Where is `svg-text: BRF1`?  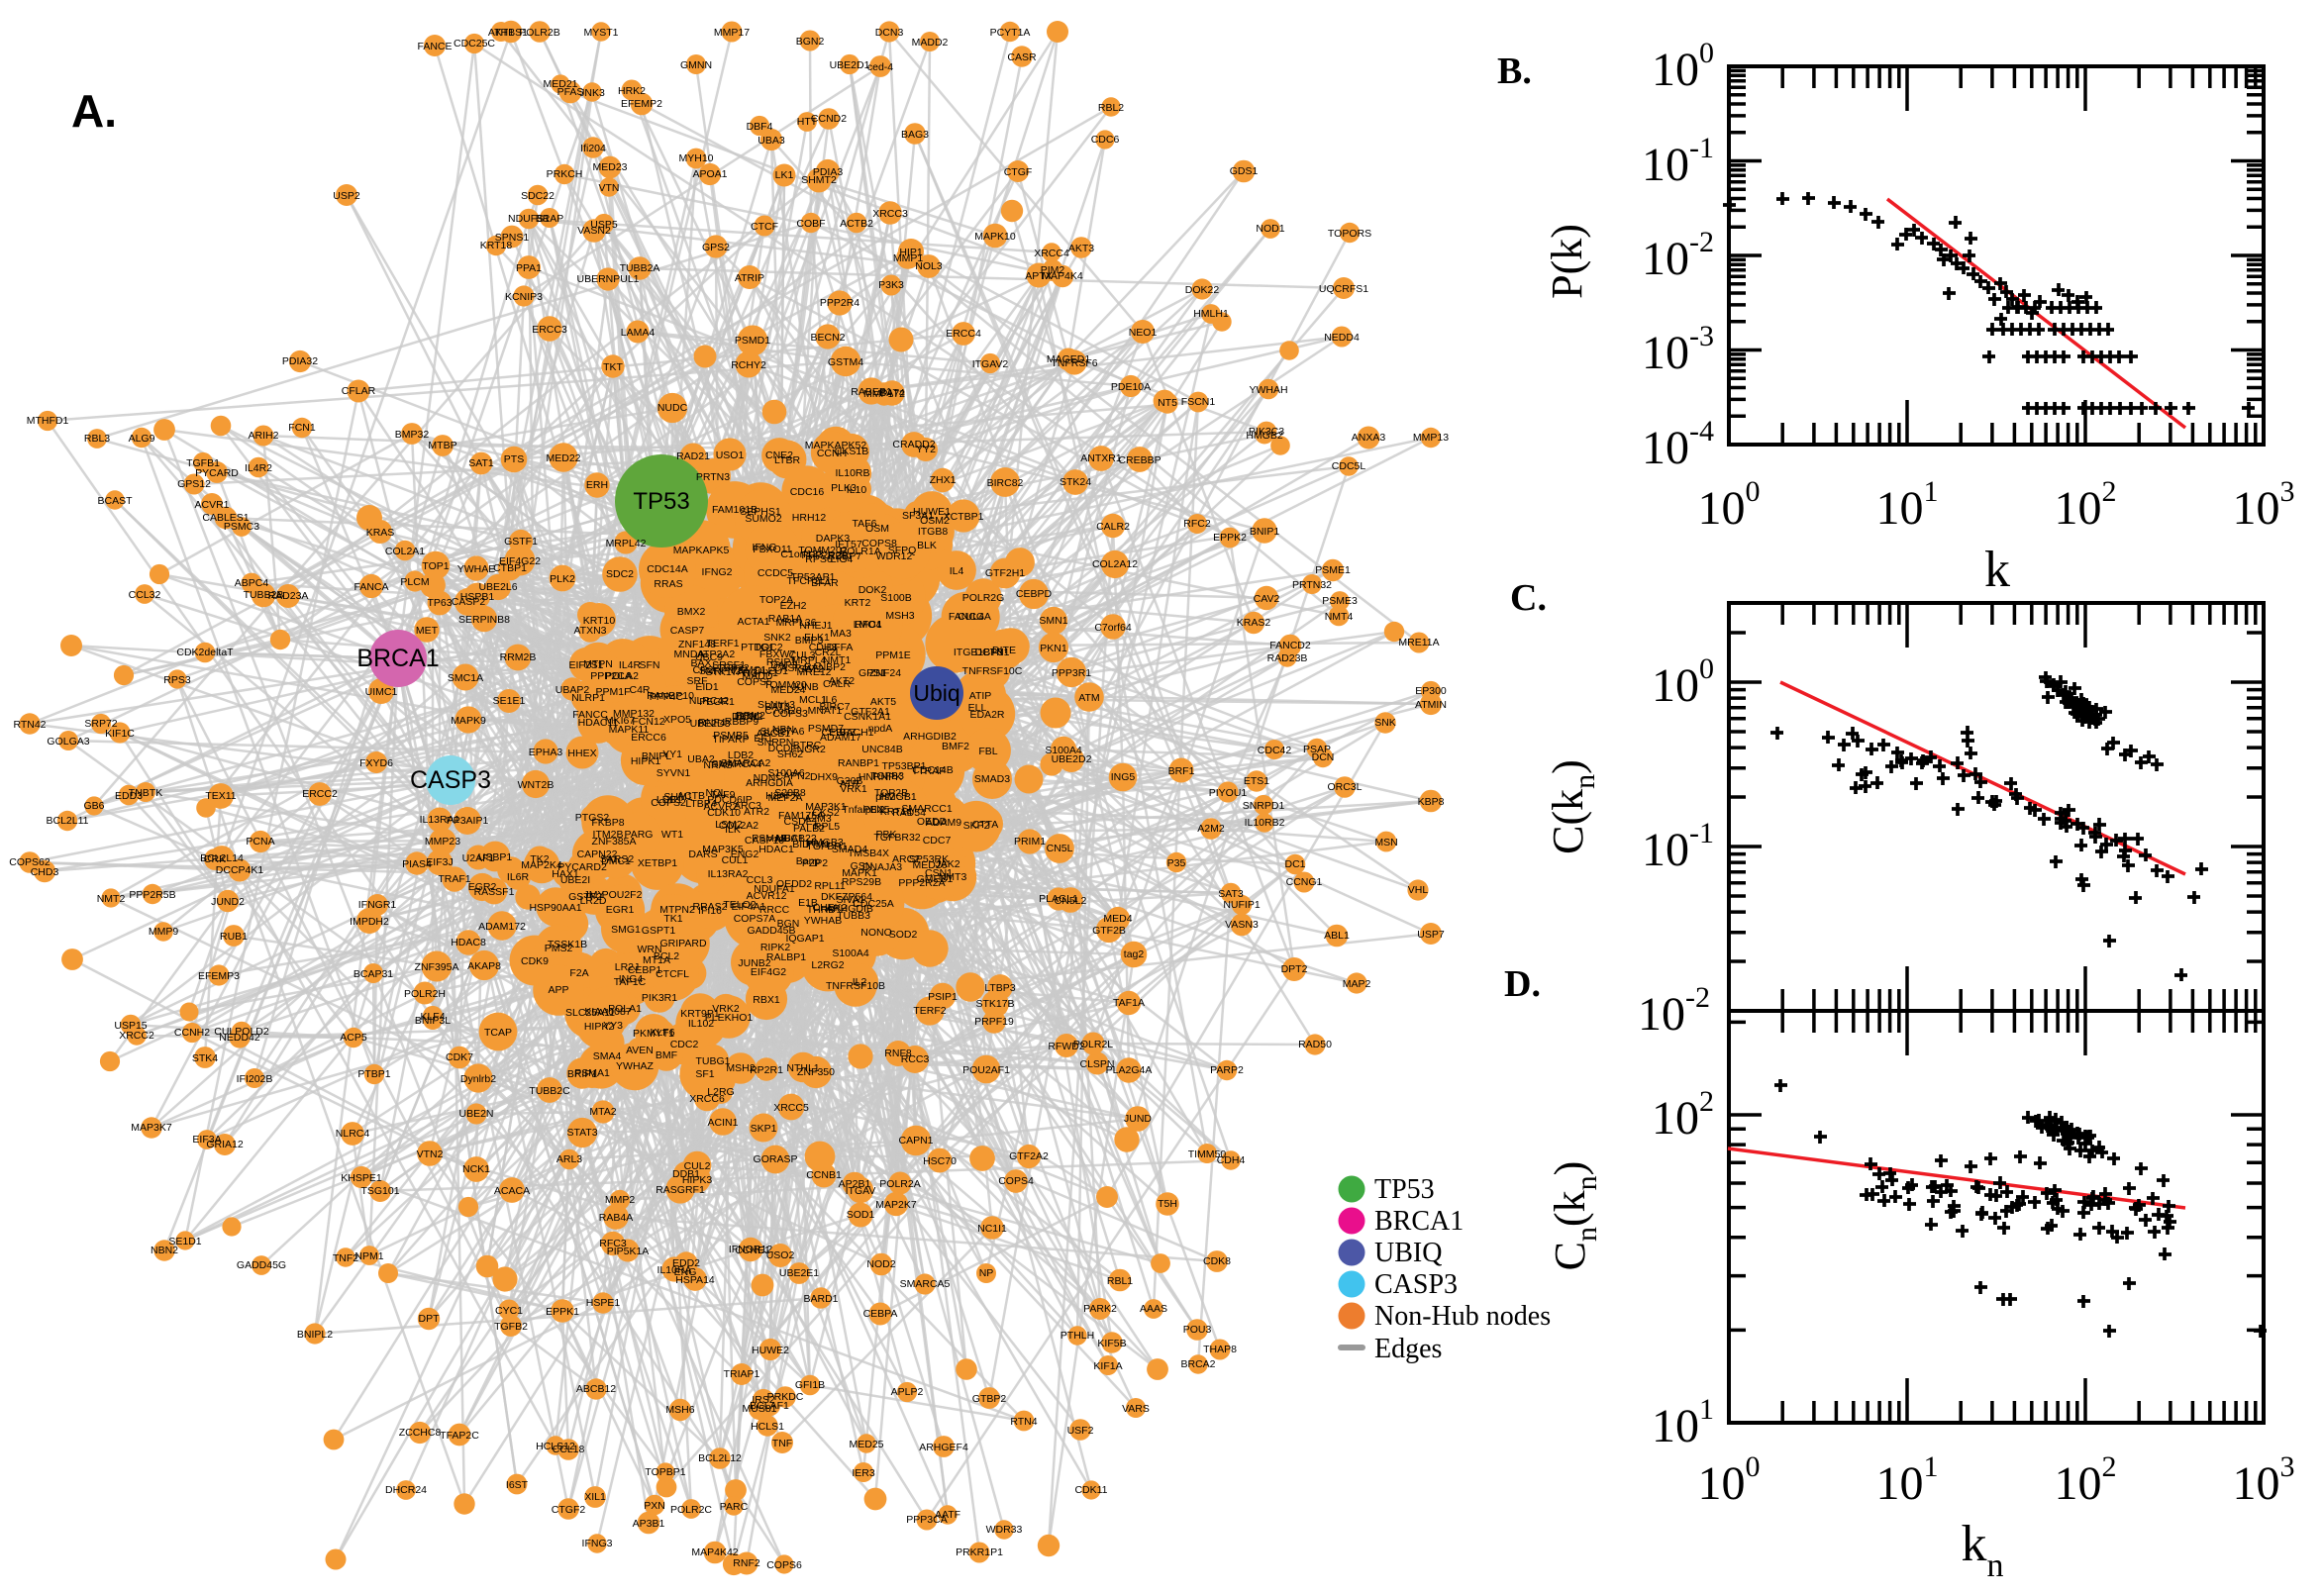 svg-text: BRF1 is located at coordinates (1182, 771).